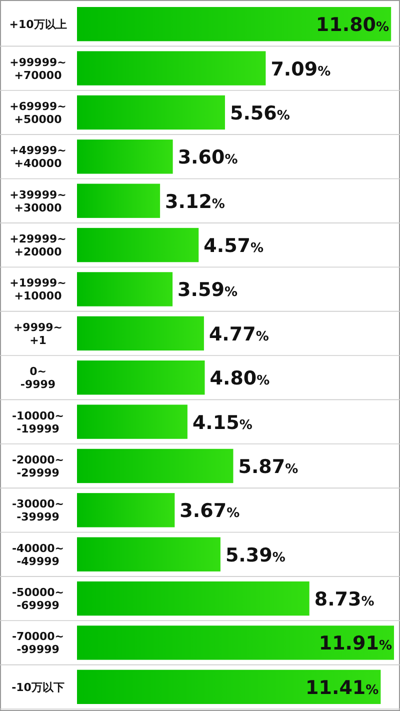  What do you see at coordinates (238, 334) in the screenshot?
I see `data-label: 4.77%` at bounding box center [238, 334].